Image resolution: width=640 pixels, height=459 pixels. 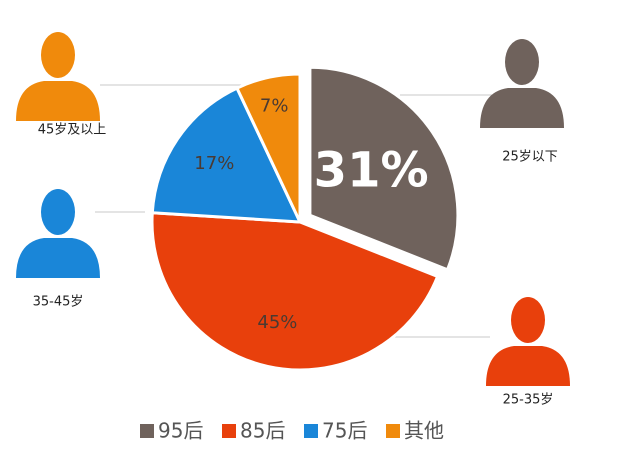 What do you see at coordinates (344, 431) in the screenshot?
I see `legend-label: 75后` at bounding box center [344, 431].